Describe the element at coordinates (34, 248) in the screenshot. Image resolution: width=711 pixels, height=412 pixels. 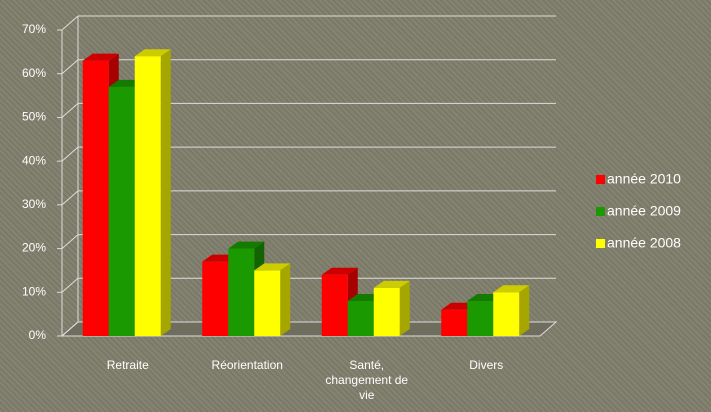
I see `y-tick-label: 20%` at that location.